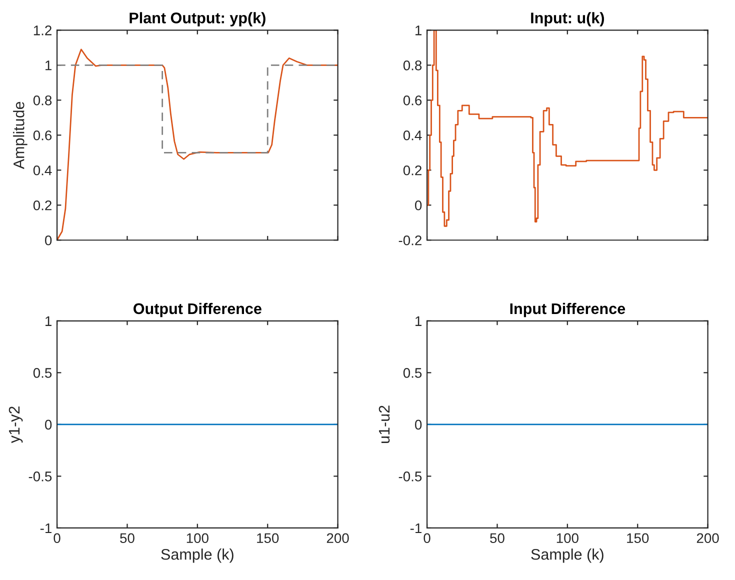 This screenshot has height=580, width=735. I want to click on chart-title: Input: u(k), so click(567, 19).